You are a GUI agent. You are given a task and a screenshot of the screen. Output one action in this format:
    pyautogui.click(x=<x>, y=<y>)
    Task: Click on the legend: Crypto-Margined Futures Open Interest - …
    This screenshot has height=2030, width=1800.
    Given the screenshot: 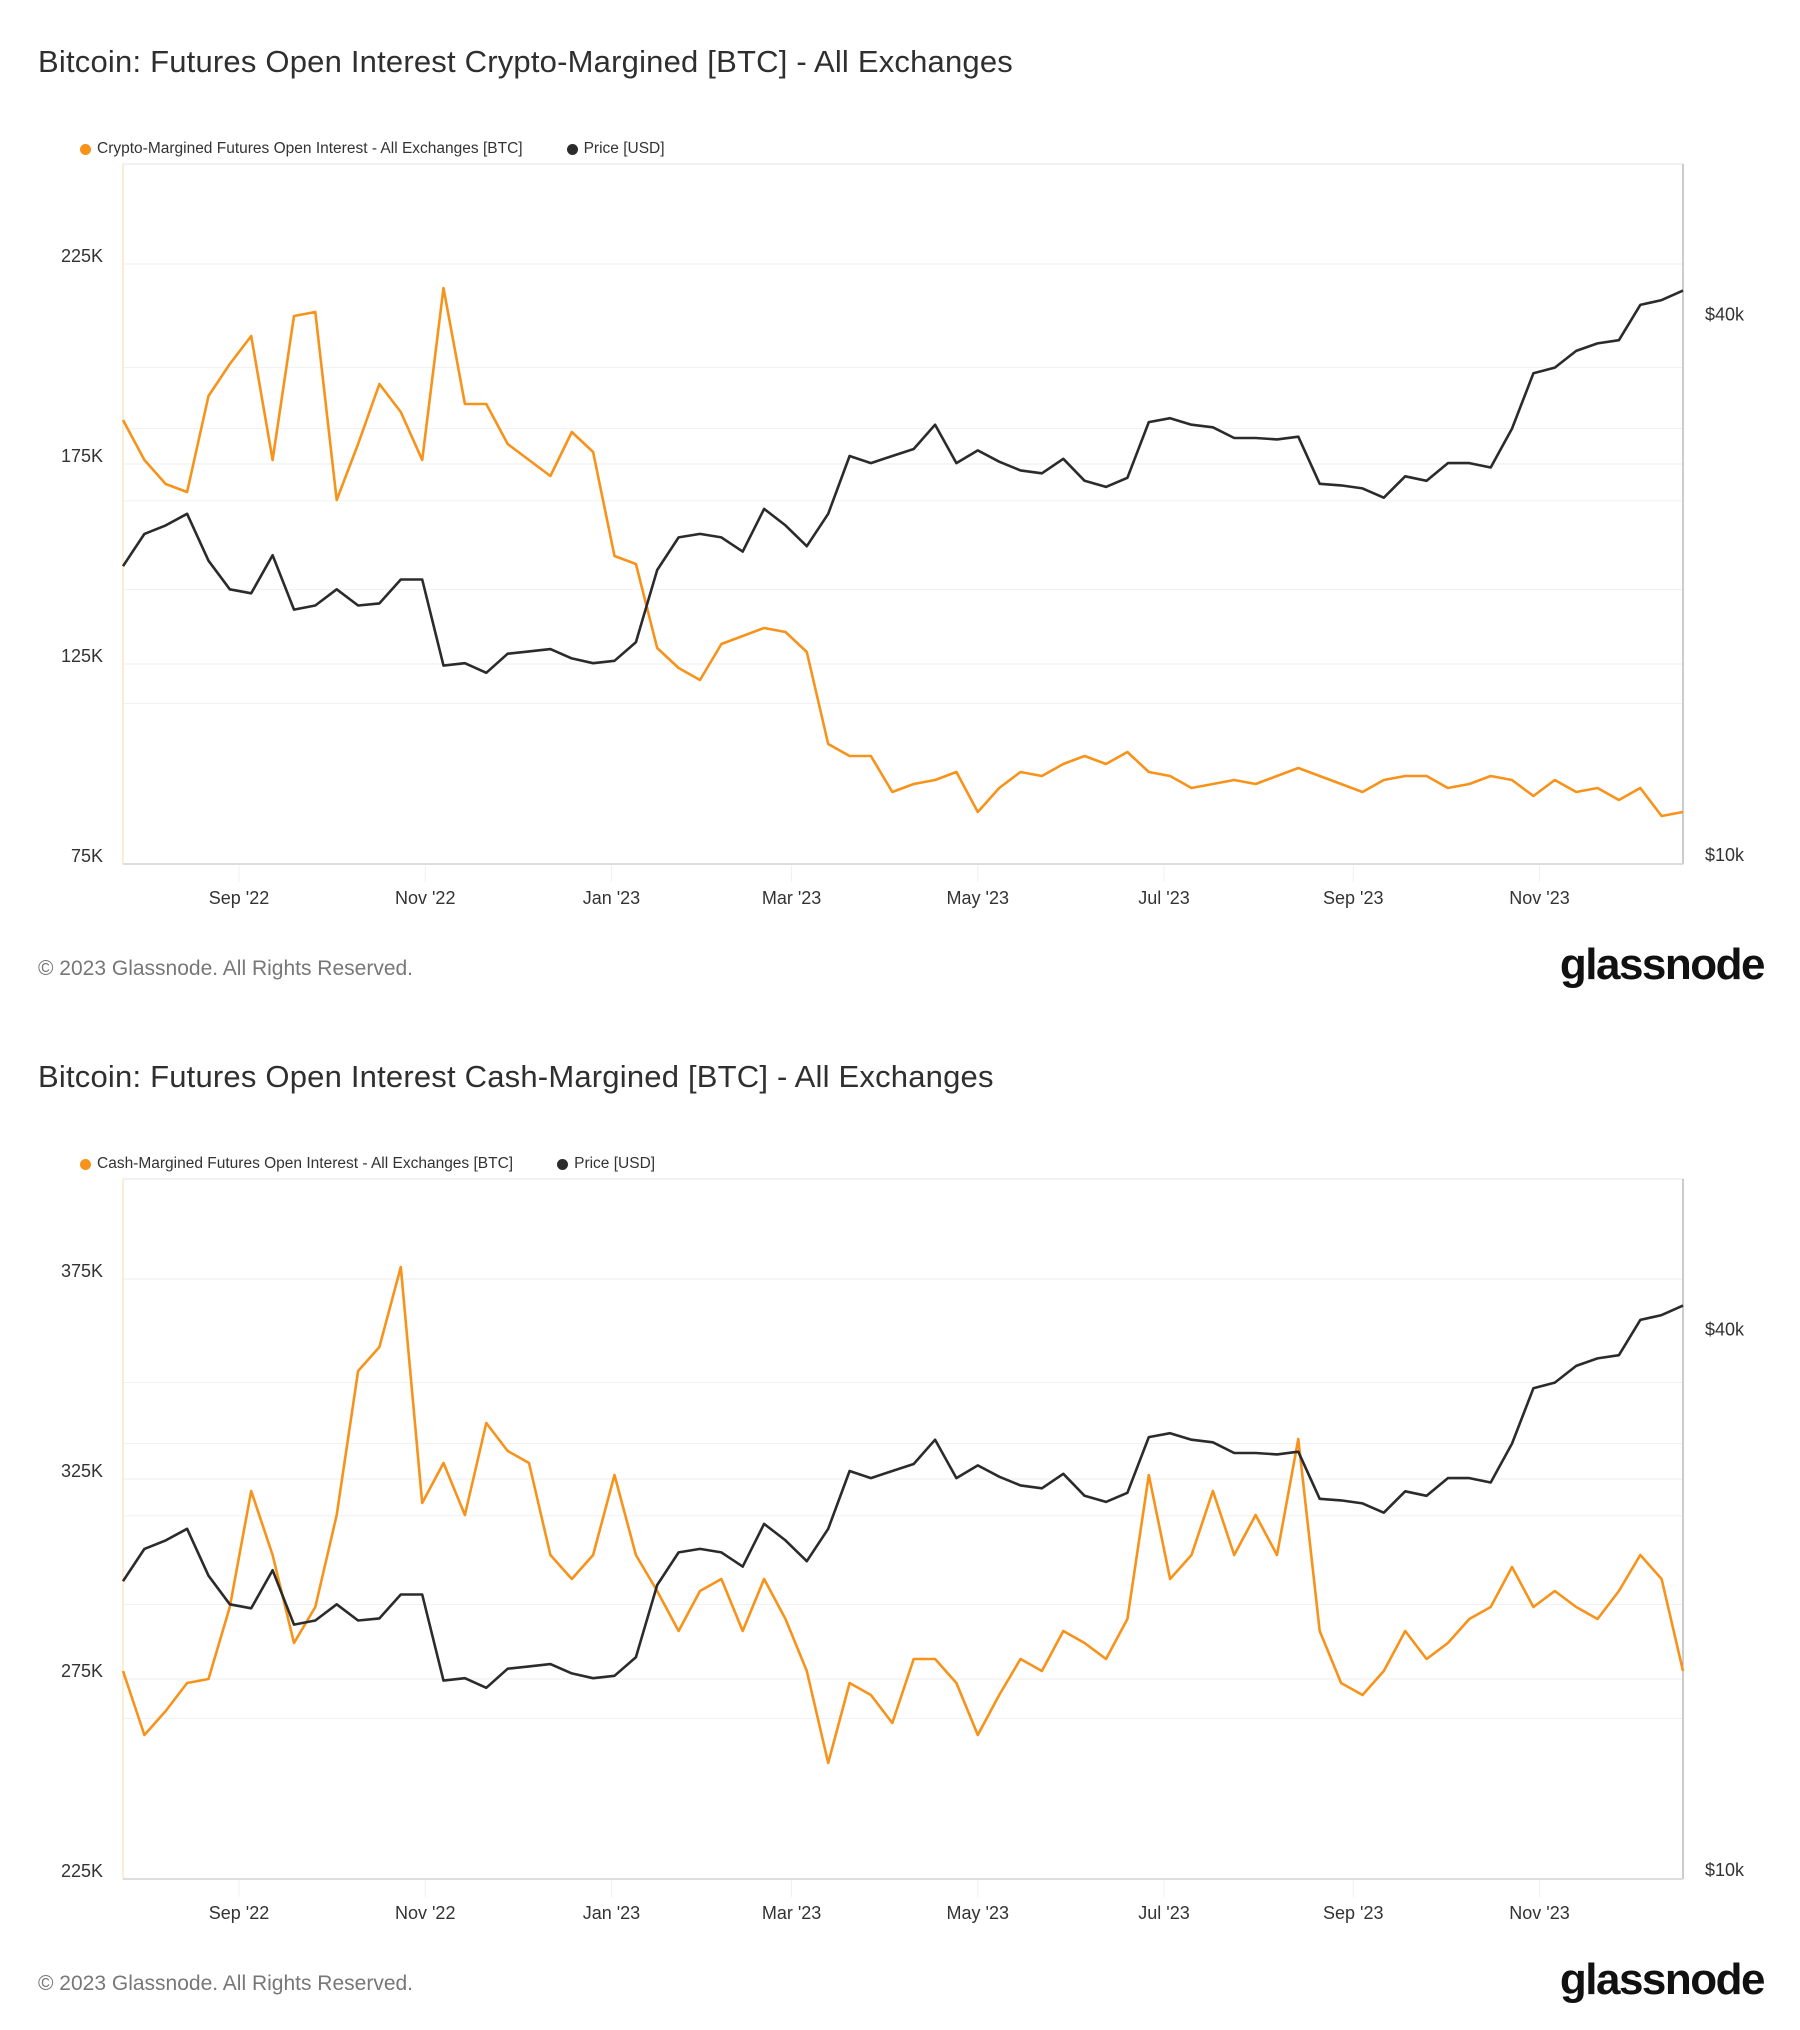 What is the action you would take?
    pyautogui.click(x=372, y=149)
    